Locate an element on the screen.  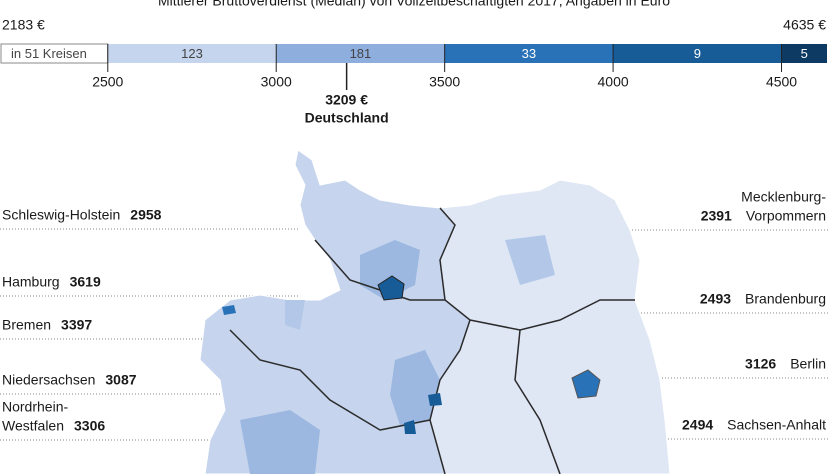
state-value: 3306 is located at coordinates (89, 426).